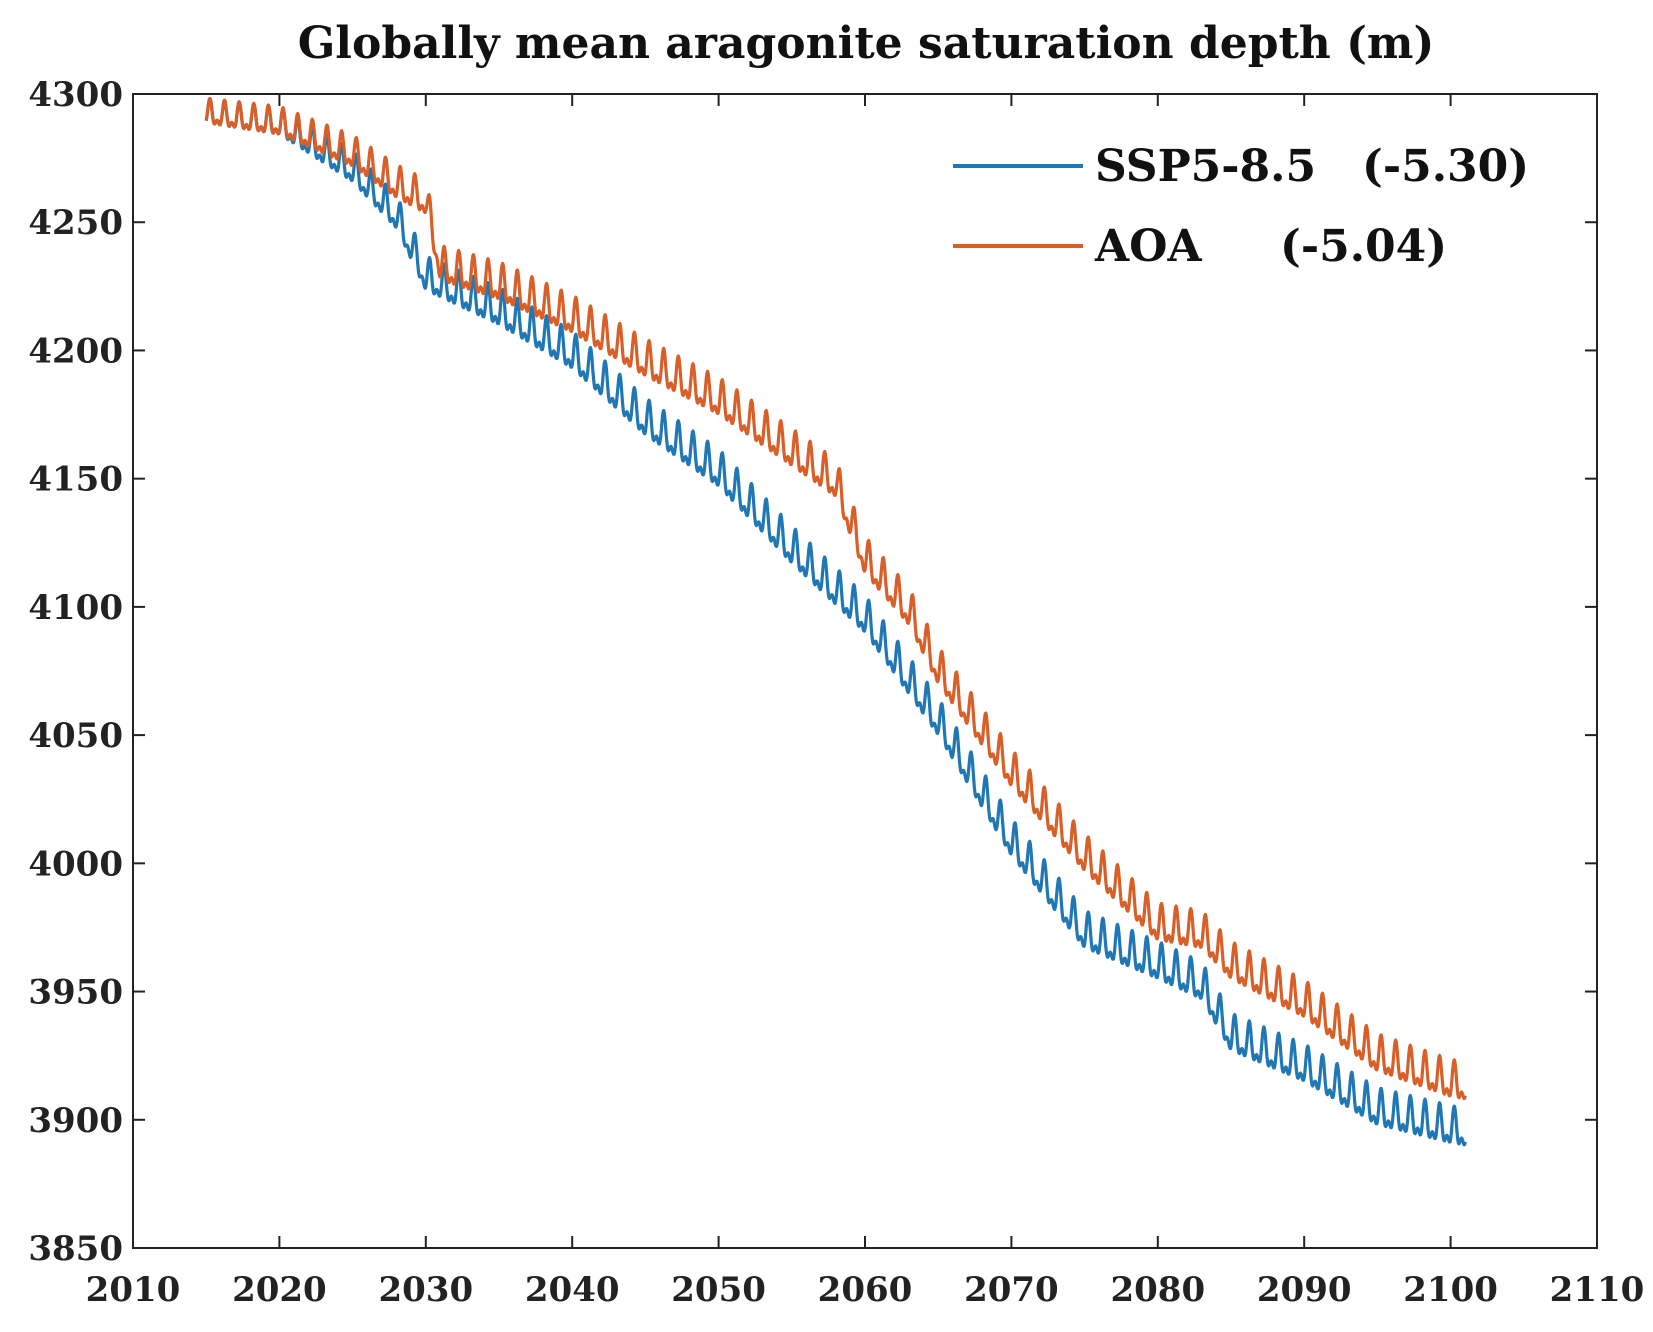 The width and height of the screenshot is (1653, 1332). Describe the element at coordinates (1205, 166) in the screenshot. I see `legend-label-ssp585: SSP5-8.5` at that location.